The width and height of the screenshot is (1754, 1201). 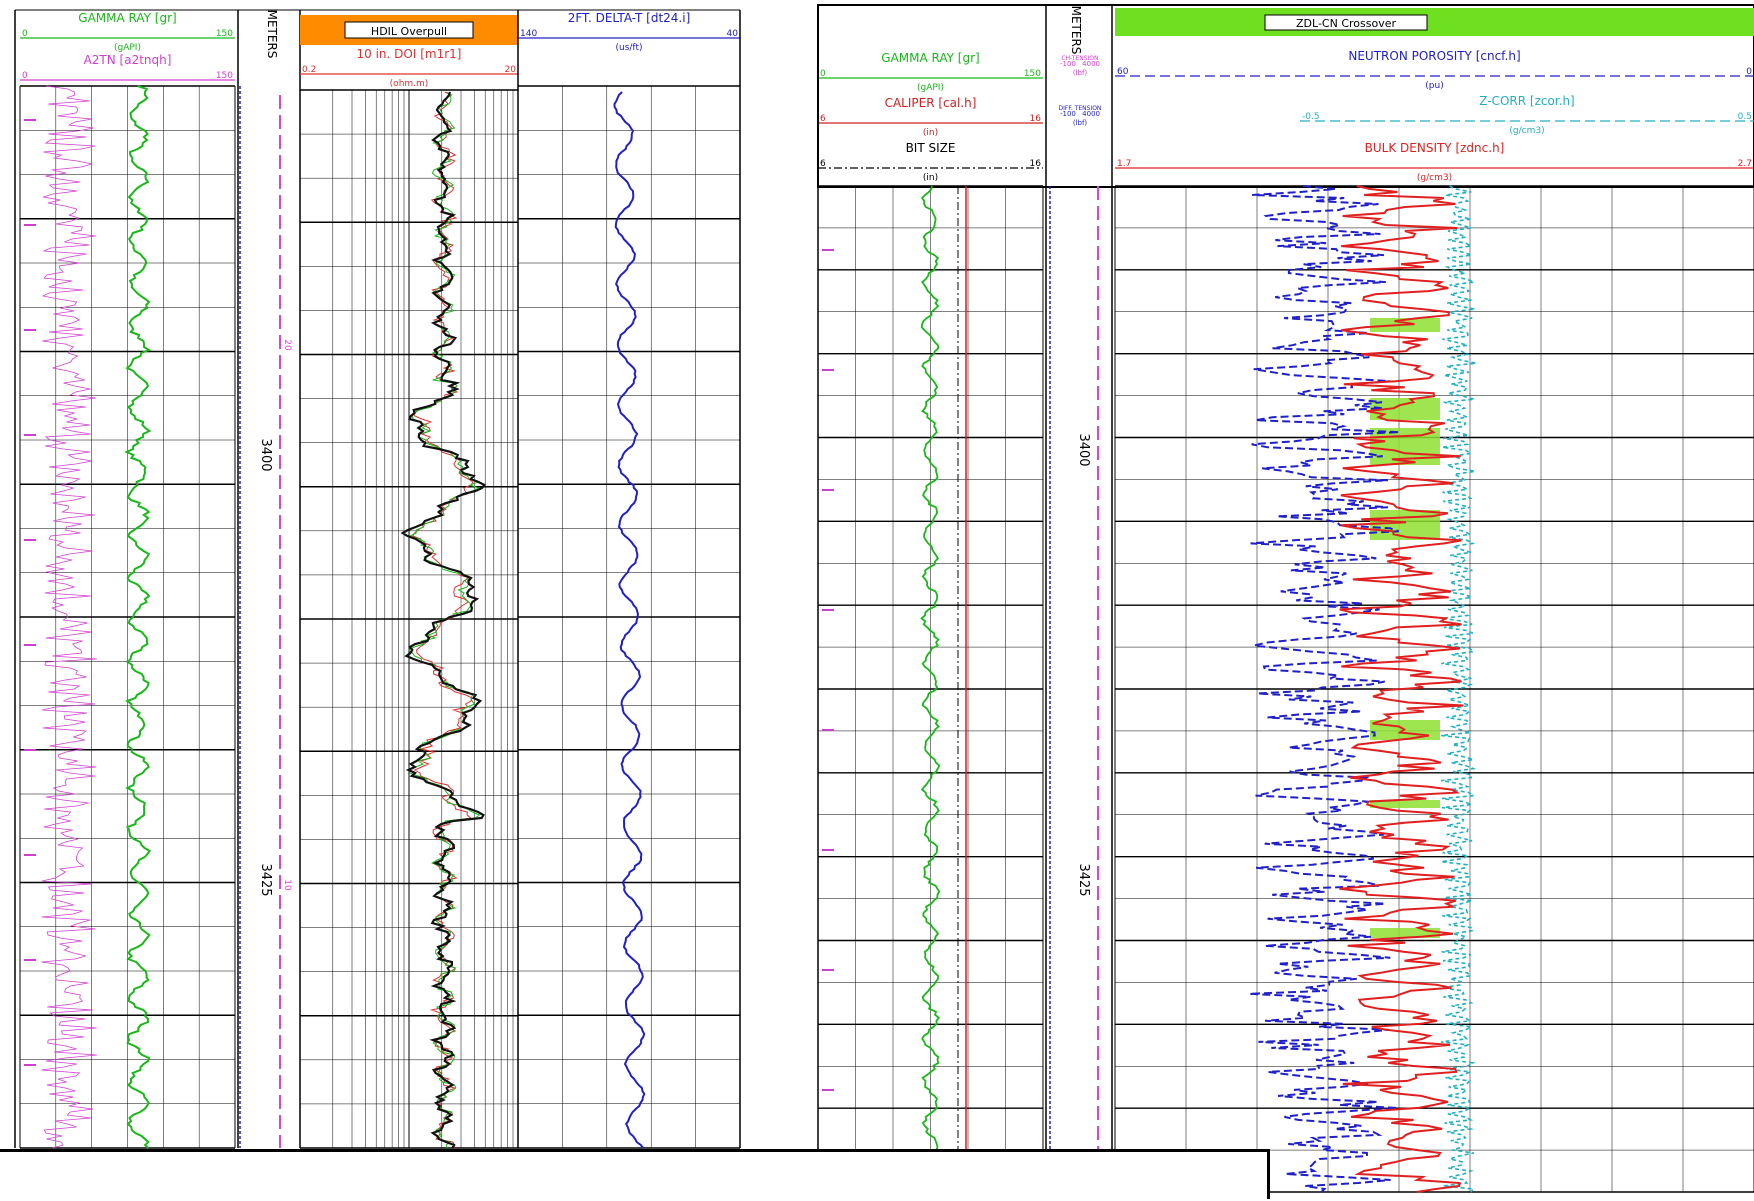 What do you see at coordinates (629, 32) in the screenshot?
I see `header-delta-t: 2FT. DELTA-T [dt24.i] 140 40 (us/ft)` at bounding box center [629, 32].